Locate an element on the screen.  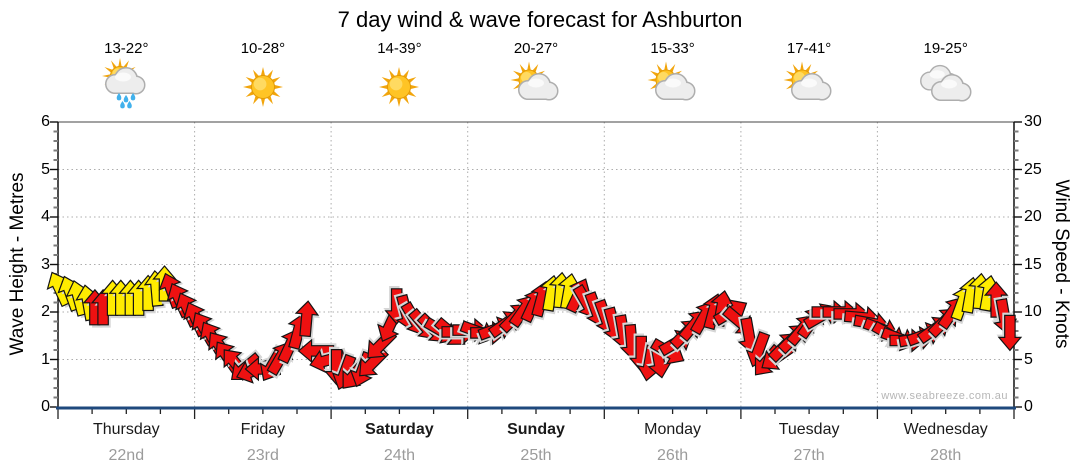
day-date: 22nd is located at coordinates (126, 455).